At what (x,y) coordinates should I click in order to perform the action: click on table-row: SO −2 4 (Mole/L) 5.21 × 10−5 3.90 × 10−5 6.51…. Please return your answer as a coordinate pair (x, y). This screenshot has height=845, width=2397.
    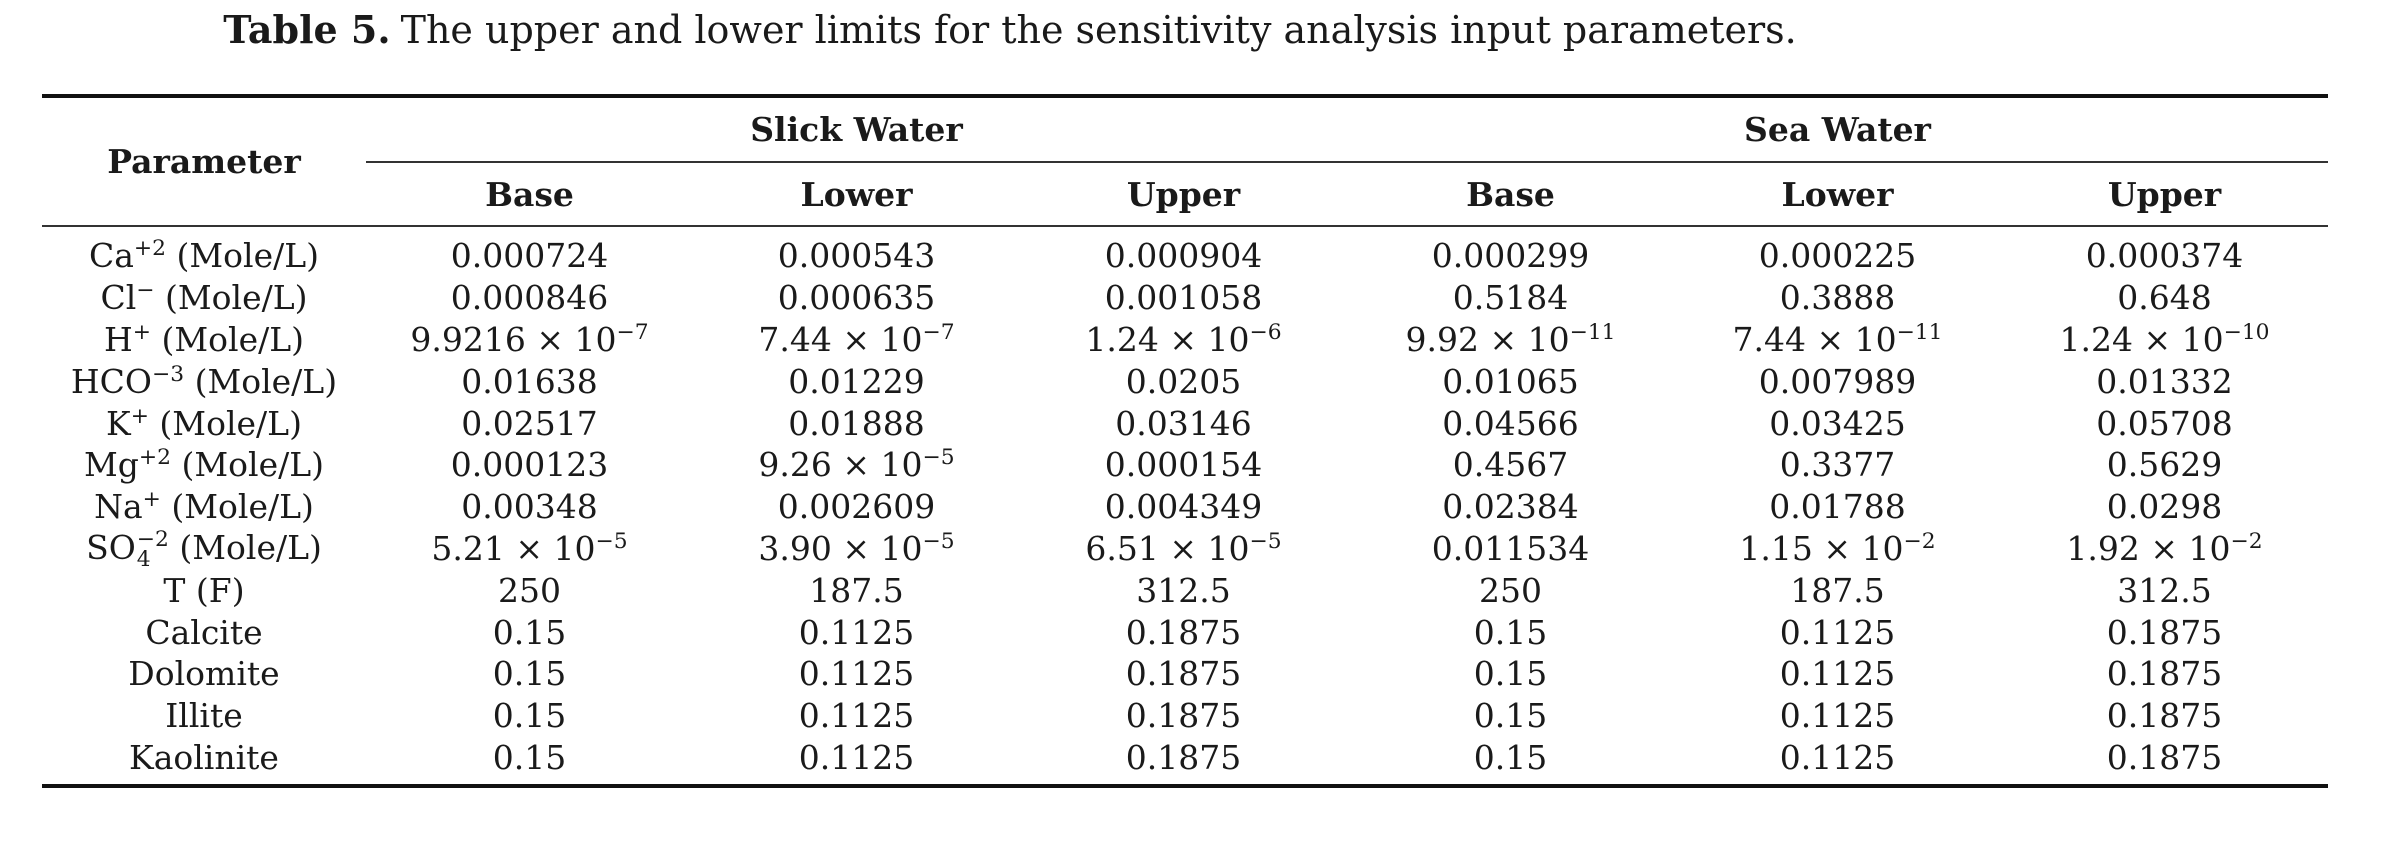
    Looking at the image, I should click on (1185, 549).